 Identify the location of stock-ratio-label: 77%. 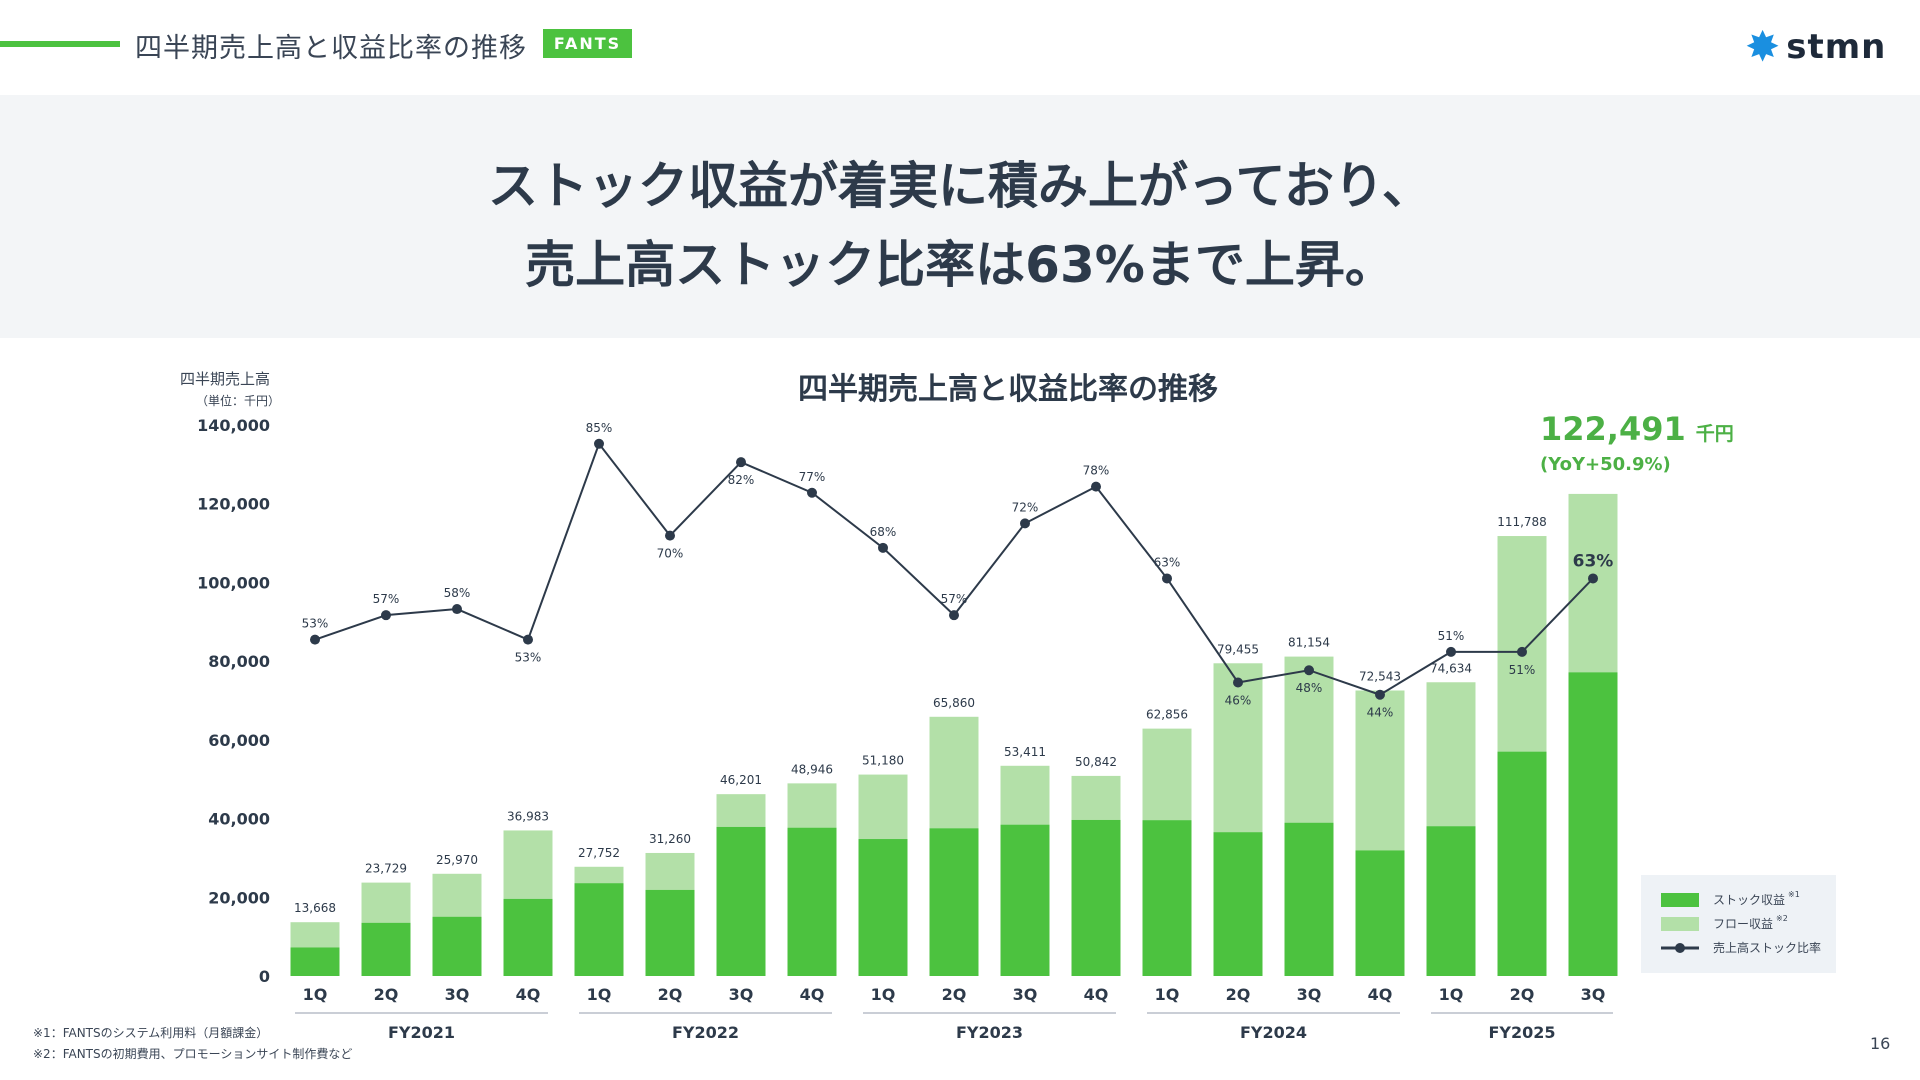
(812, 477).